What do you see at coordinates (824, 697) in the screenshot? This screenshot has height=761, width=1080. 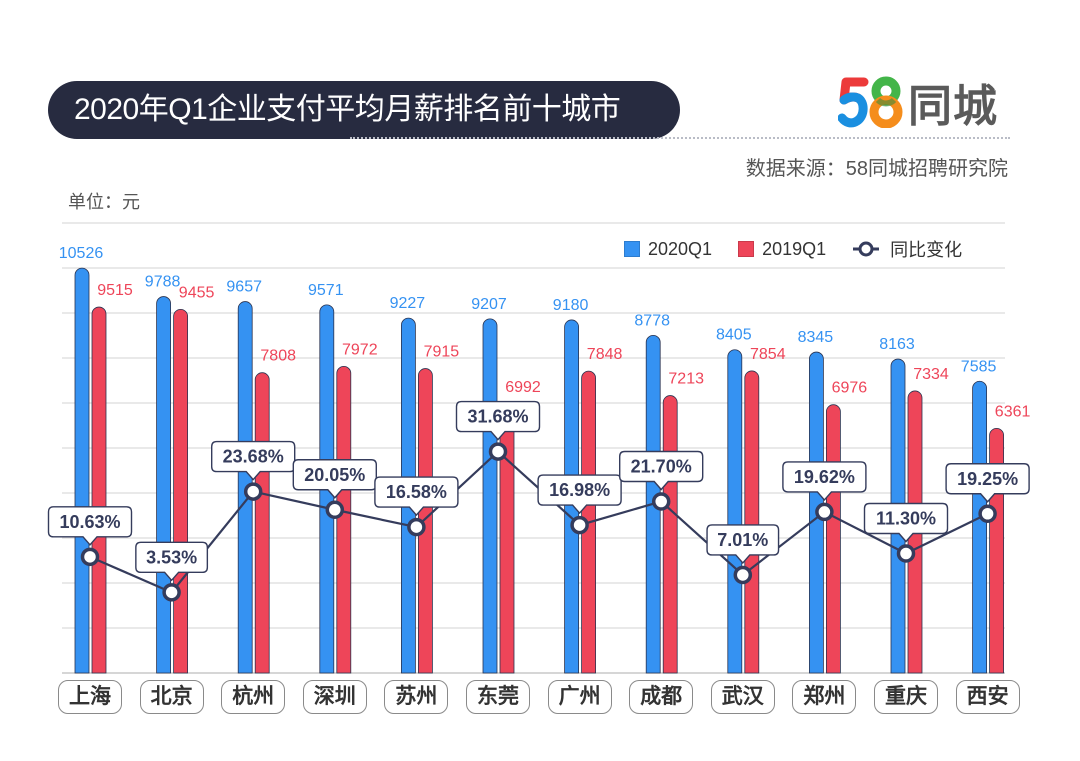 I see `category-label: 郑州` at bounding box center [824, 697].